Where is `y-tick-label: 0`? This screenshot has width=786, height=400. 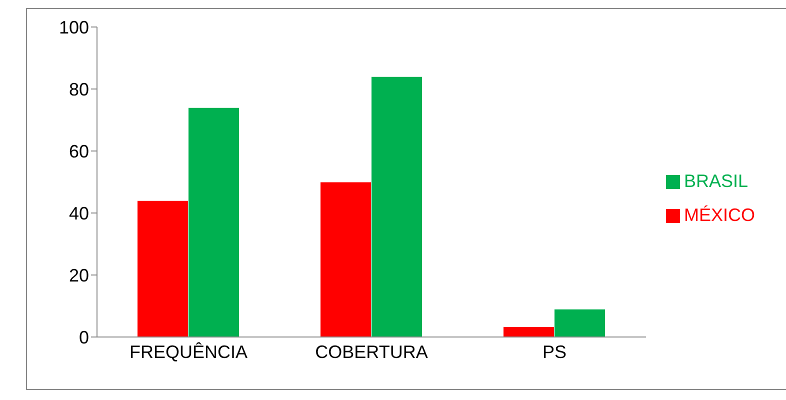
y-tick-label: 0 is located at coordinates (83, 337).